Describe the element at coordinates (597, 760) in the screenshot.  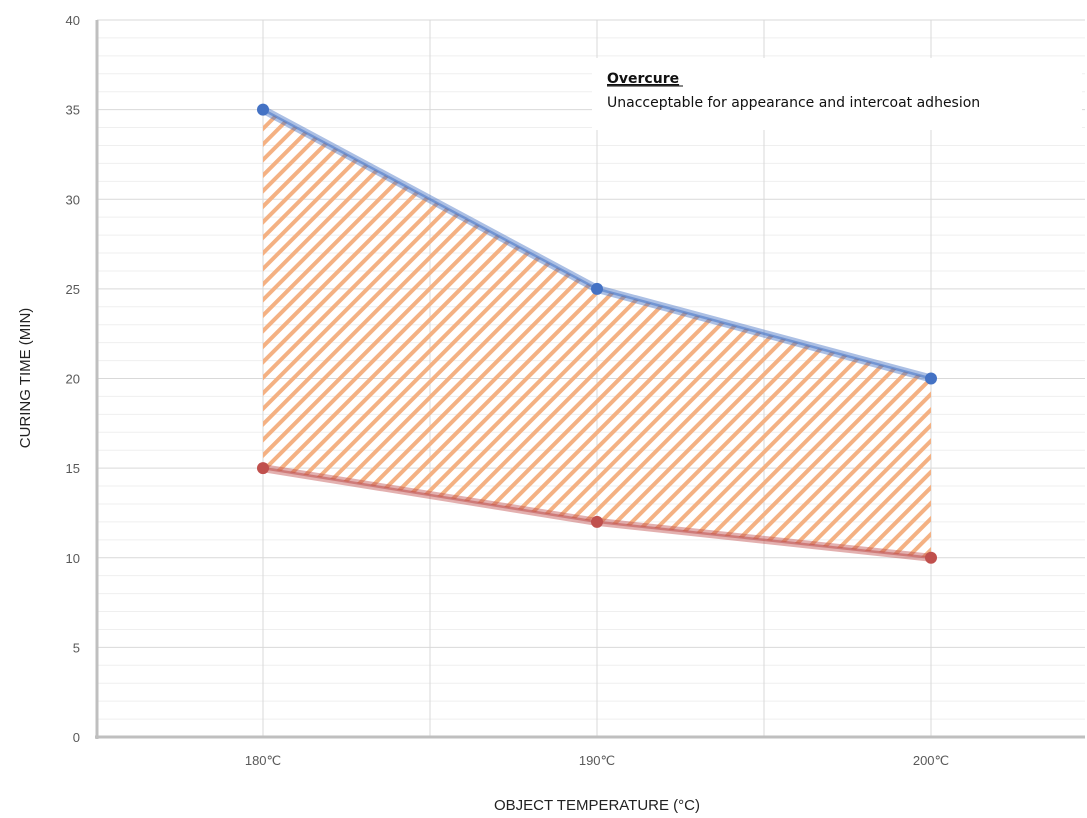
I see `x-tick-label: 190℃` at that location.